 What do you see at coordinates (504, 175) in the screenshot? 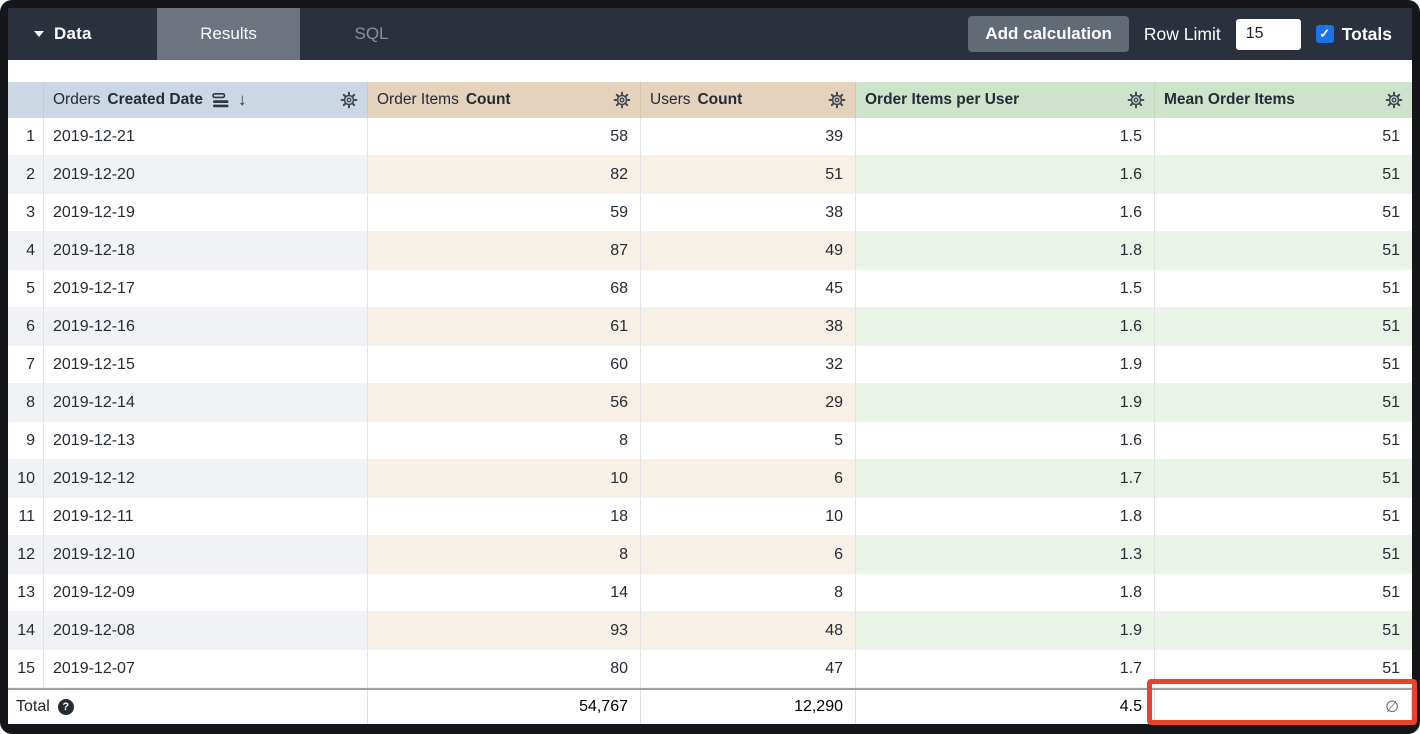
I see `order-items-count-cell: 82` at bounding box center [504, 175].